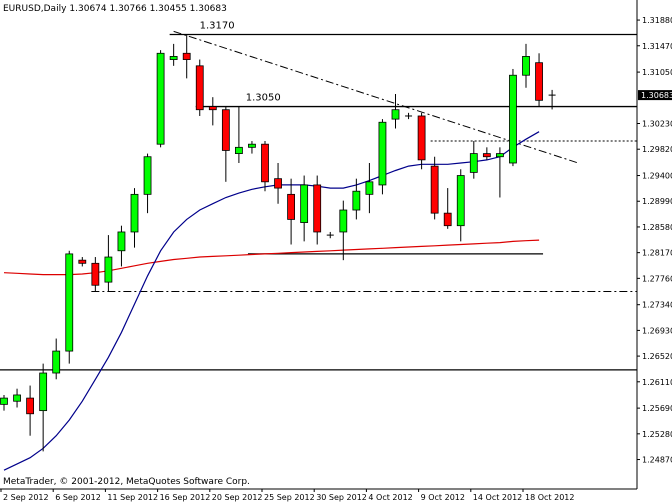 Image resolution: width=672 pixels, height=504 pixels. I want to click on y-tick-label-9: 1.27760, so click(657, 278).